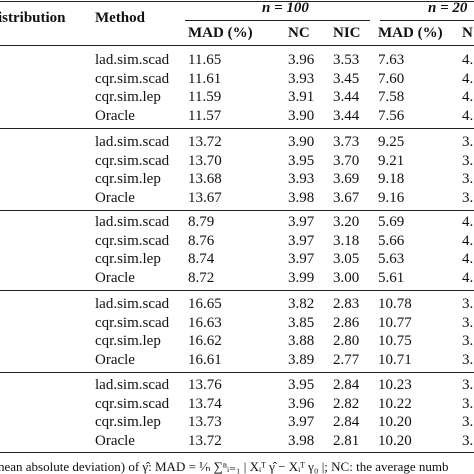 The image size is (474, 474). I want to click on value-cell: 5.61, so click(391, 277).